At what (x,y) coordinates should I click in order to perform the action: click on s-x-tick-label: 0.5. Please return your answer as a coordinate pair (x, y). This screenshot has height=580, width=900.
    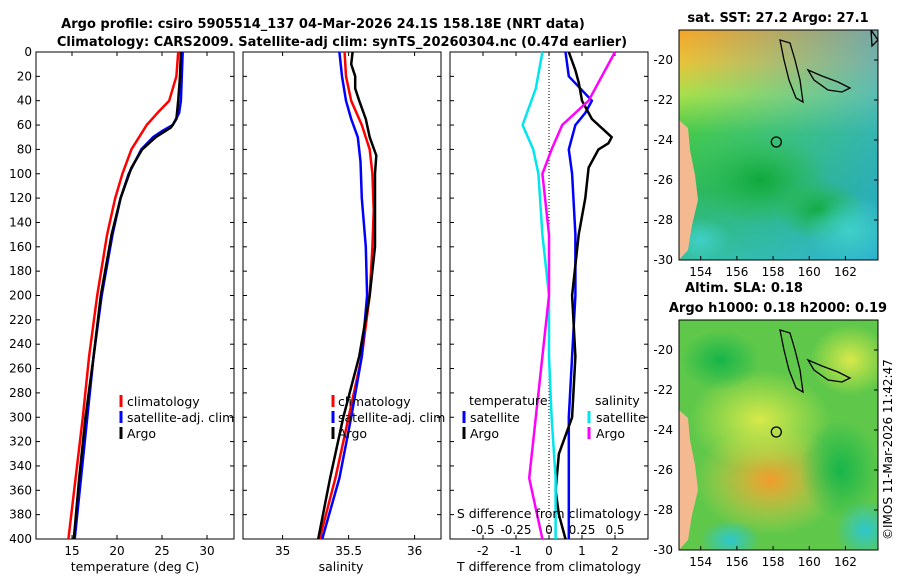
    Looking at the image, I should click on (614, 530).